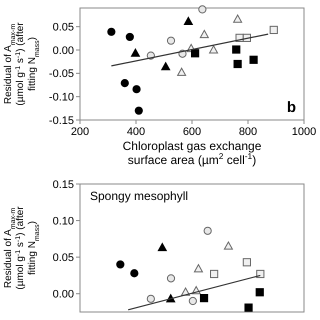 Image resolution: width=320 pixels, height=320 pixels. I want to click on x-tick-label: 1000, so click(304, 132).